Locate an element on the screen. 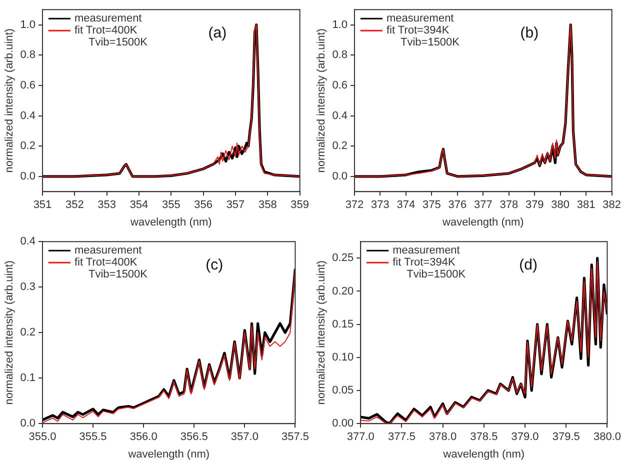  x-tick-label: 375 is located at coordinates (431, 205).